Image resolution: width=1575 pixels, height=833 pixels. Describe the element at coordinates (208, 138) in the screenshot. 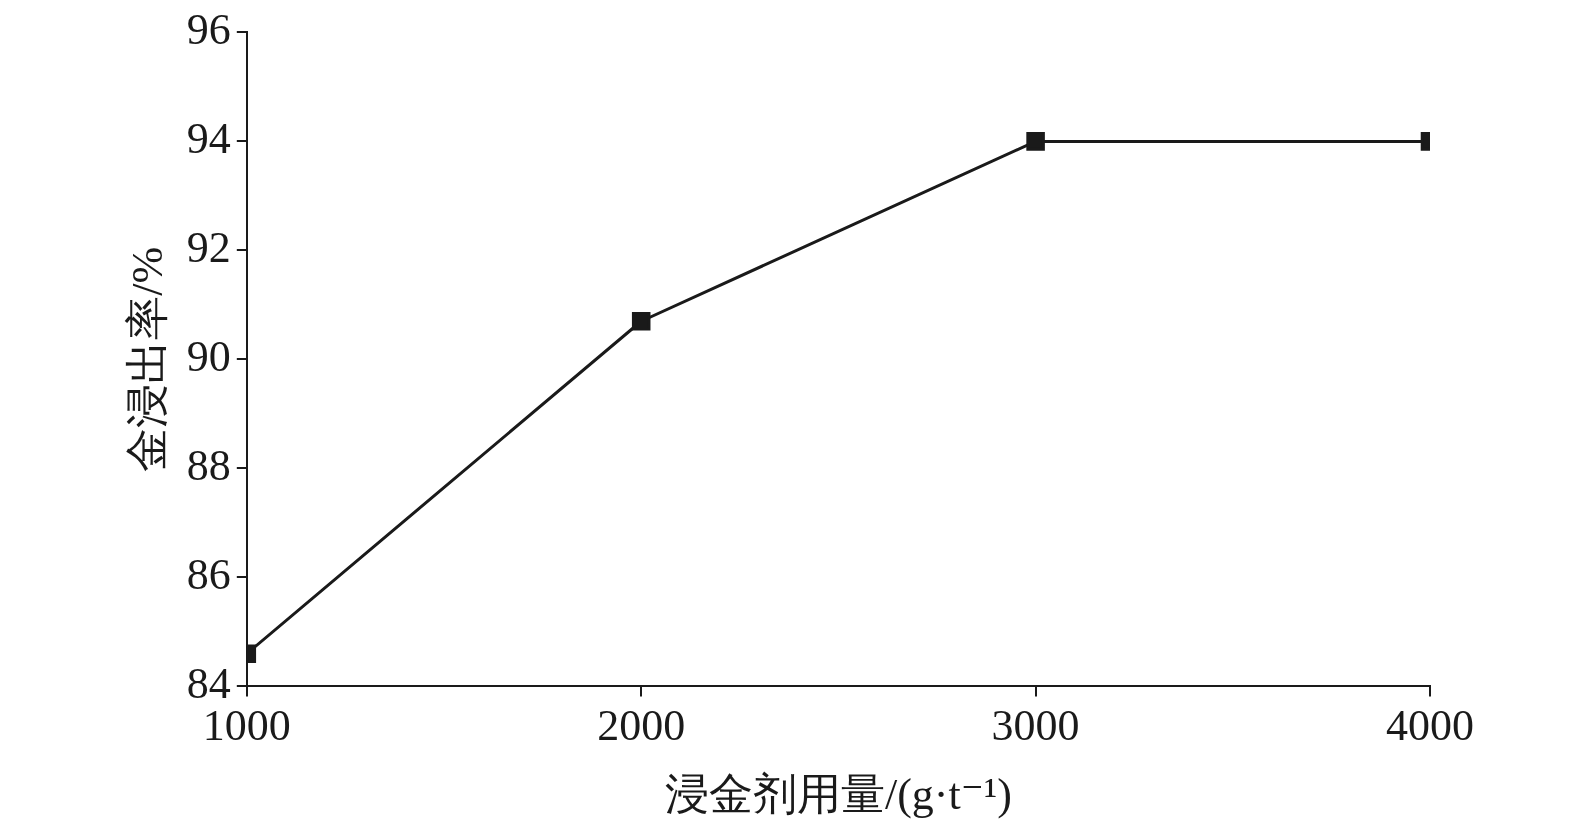

I see `y-tick-label: 94` at that location.